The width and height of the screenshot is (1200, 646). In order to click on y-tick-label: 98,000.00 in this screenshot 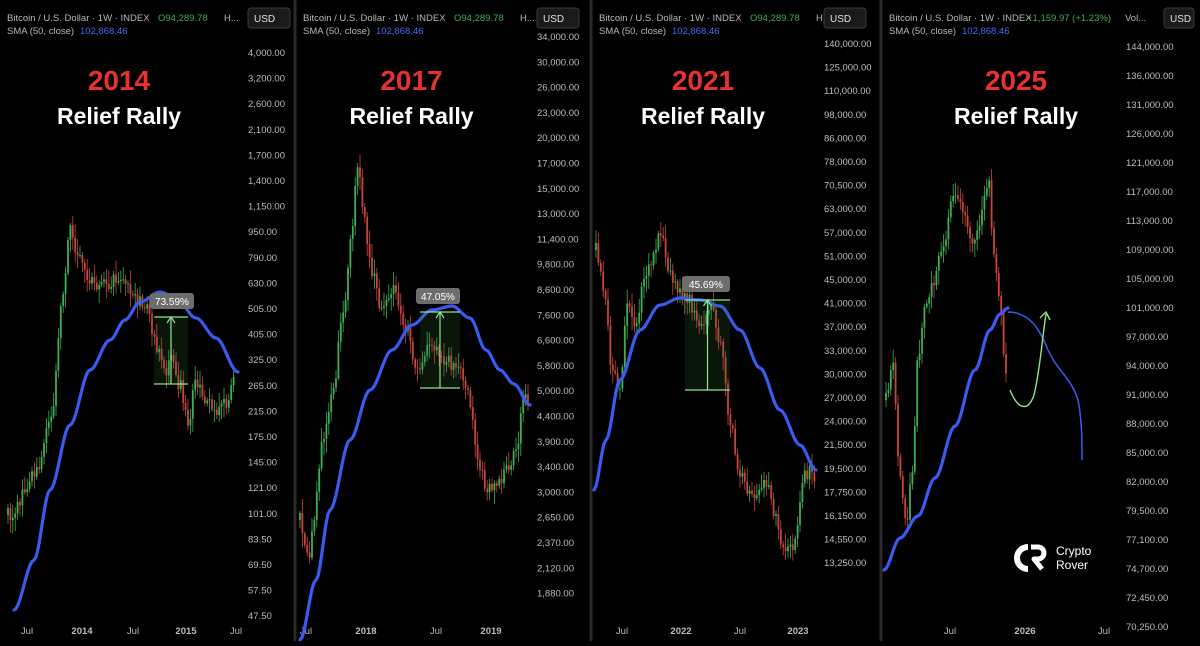, I will do `click(845, 115)`.